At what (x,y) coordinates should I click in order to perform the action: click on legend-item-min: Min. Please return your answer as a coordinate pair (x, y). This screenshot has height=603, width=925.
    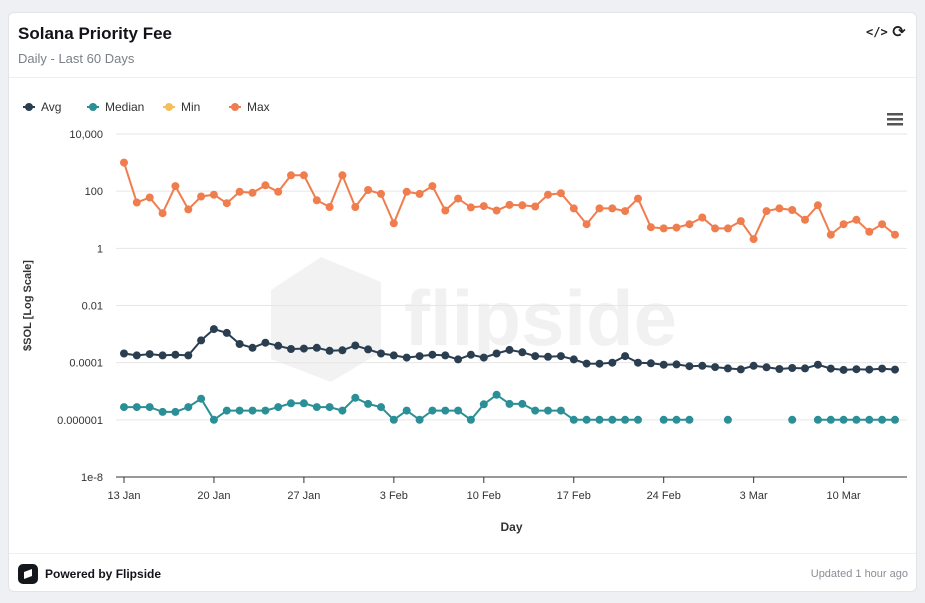
    Looking at the image, I should click on (181, 107).